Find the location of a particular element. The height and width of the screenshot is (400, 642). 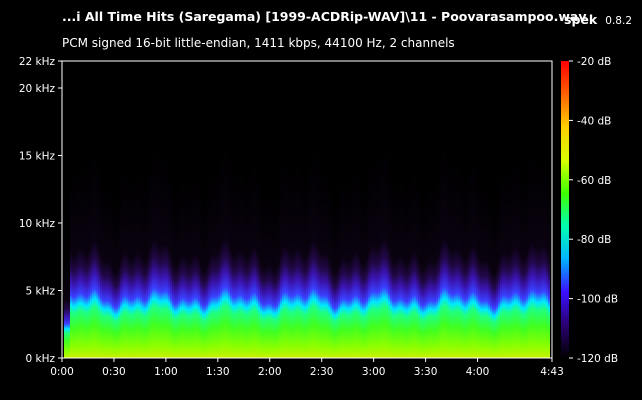

colorbar-axis: -20 dB -40 dB -60 dB -80 dB -100 dB -120 dB is located at coordinates (593, 210).